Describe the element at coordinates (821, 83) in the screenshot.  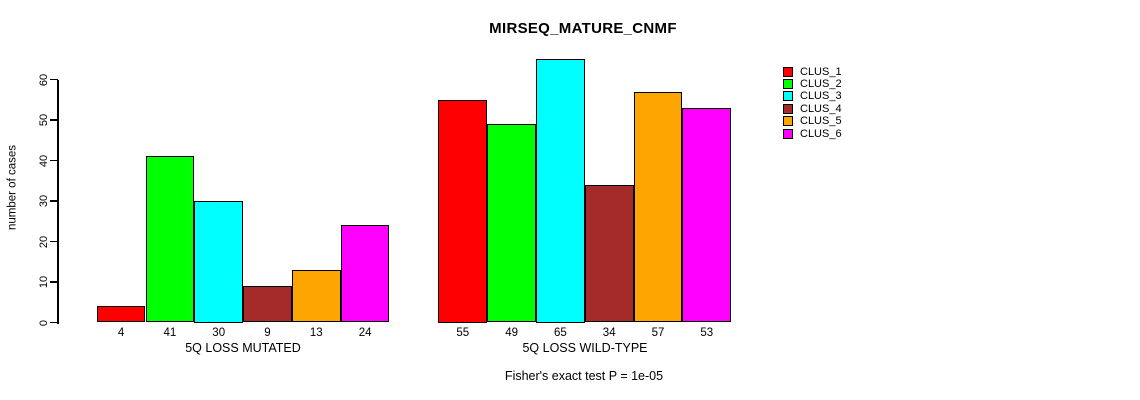
I see `legend-label-clus_2: CLUS_2` at that location.